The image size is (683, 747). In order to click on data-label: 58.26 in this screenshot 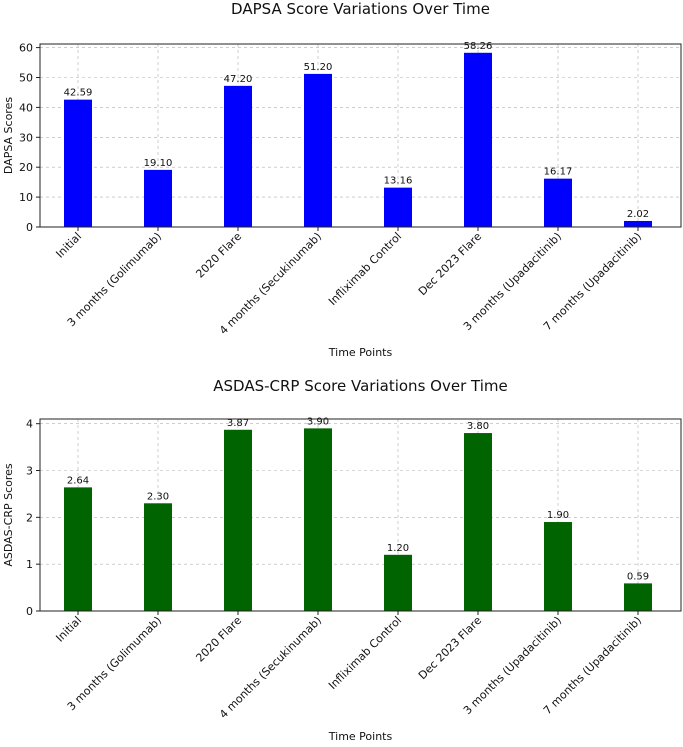, I will do `click(478, 46)`.